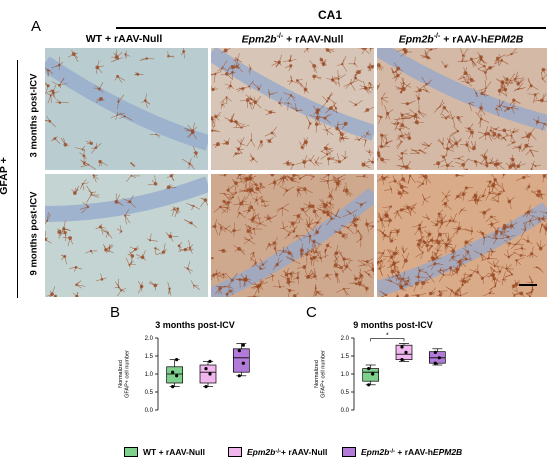 Image resolution: width=550 pixels, height=467 pixels. Describe the element at coordinates (461, 39) in the screenshot. I see `column-header-epm2b-hepm2b: Epm2b-/- + rAAV-hEPM2B` at that location.